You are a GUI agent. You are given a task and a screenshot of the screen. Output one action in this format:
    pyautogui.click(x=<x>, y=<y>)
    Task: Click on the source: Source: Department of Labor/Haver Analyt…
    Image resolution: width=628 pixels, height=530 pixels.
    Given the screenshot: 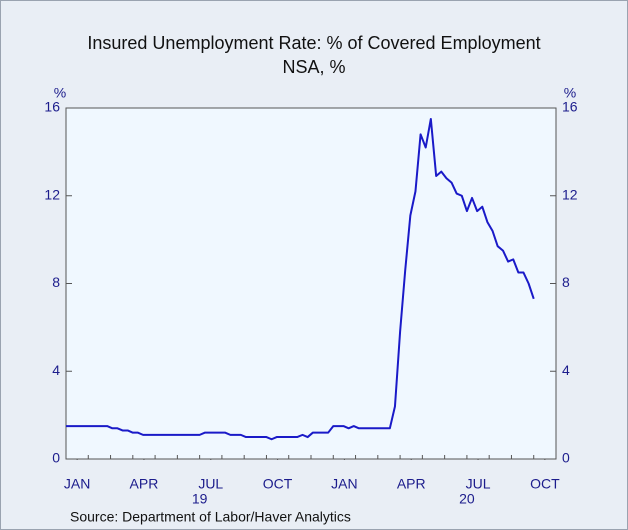 What is the action you would take?
    pyautogui.click(x=210, y=517)
    